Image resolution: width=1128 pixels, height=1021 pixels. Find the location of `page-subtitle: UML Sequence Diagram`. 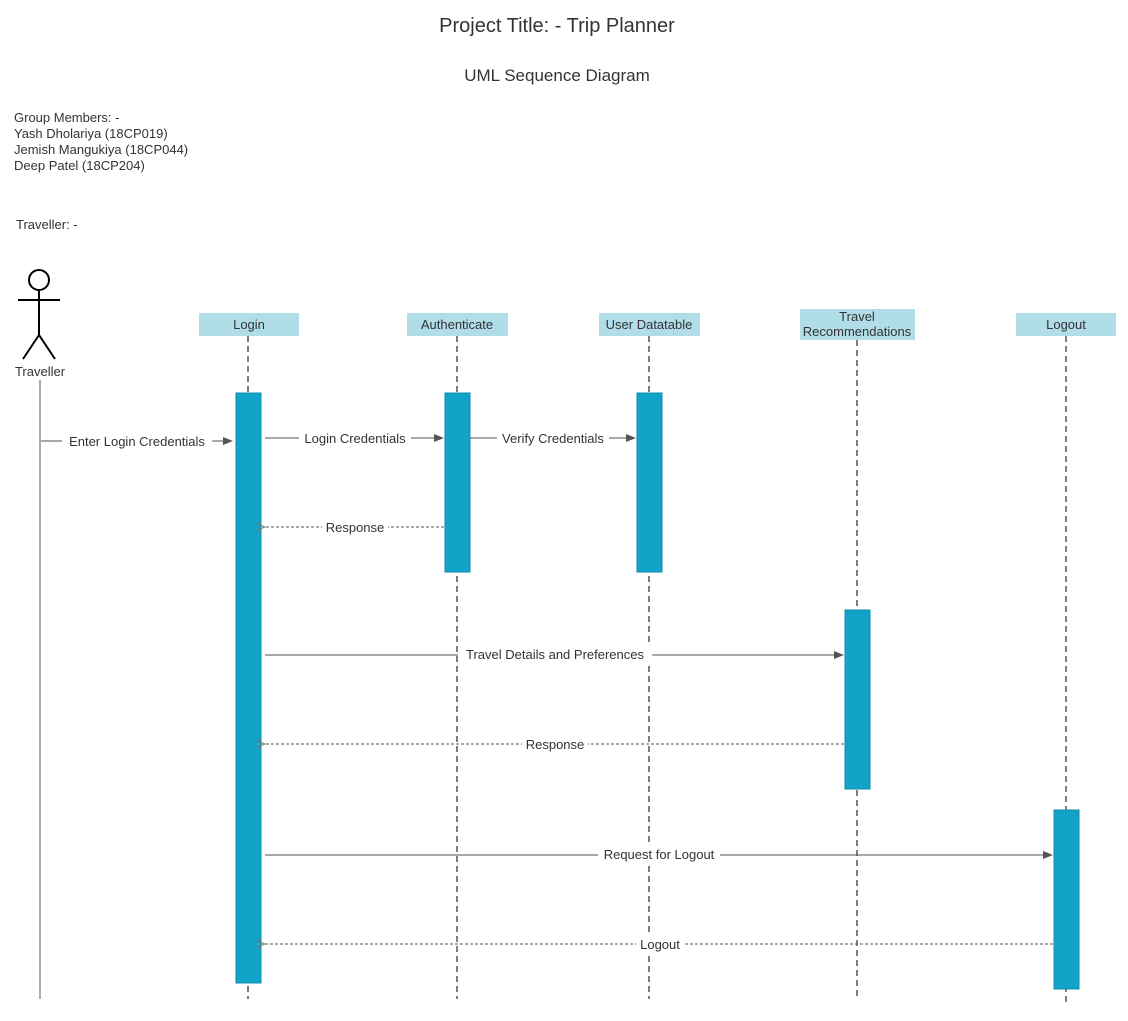

page-subtitle: UML Sequence Diagram is located at coordinates (557, 75).